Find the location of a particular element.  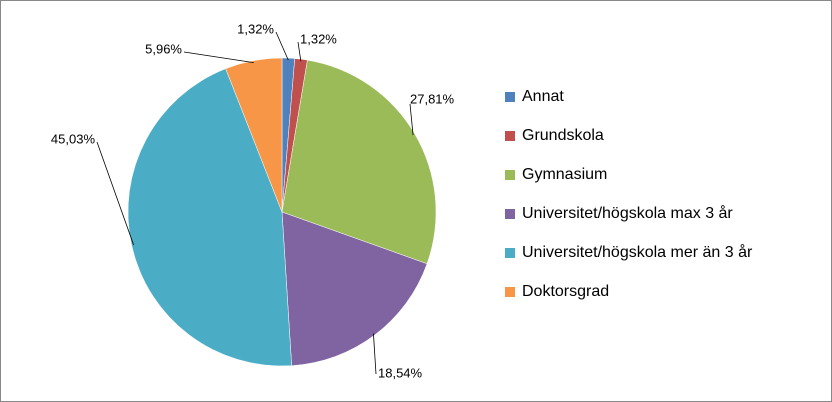

legend-label: Universitet/högskola mer än 3 år is located at coordinates (637, 252).